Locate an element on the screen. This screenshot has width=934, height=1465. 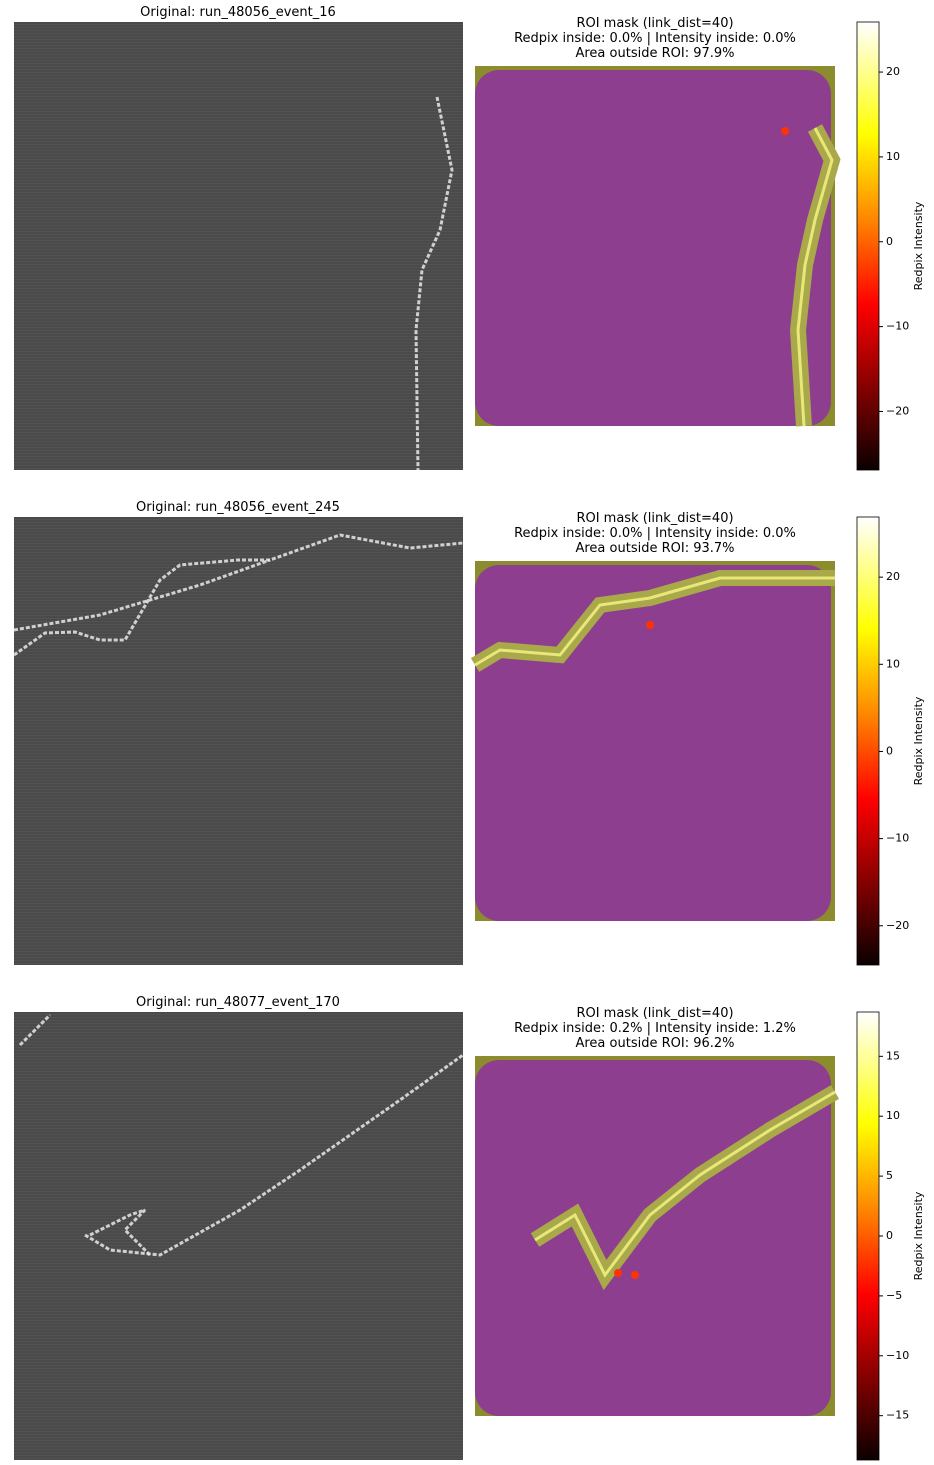
roi-title: Area outside ROI: 96.2% is located at coordinates (654, 1043).